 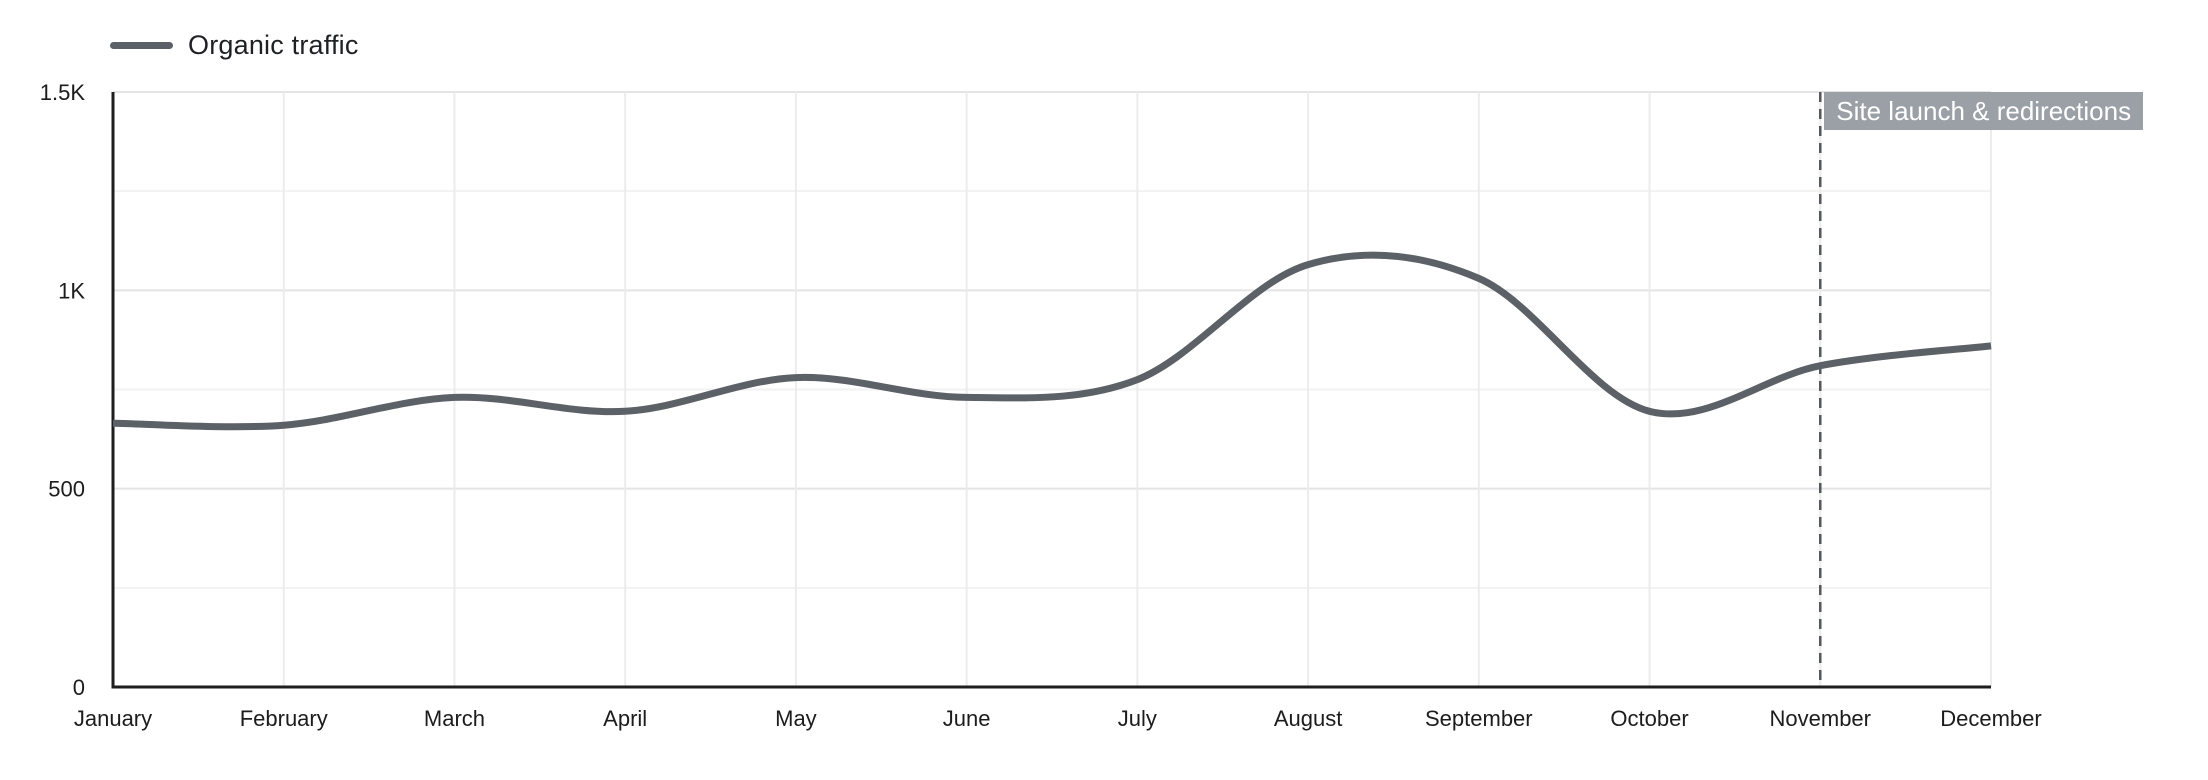 What do you see at coordinates (63, 390) in the screenshot?
I see `y-axis-tick-labels: 1.5K 1K 500 0` at bounding box center [63, 390].